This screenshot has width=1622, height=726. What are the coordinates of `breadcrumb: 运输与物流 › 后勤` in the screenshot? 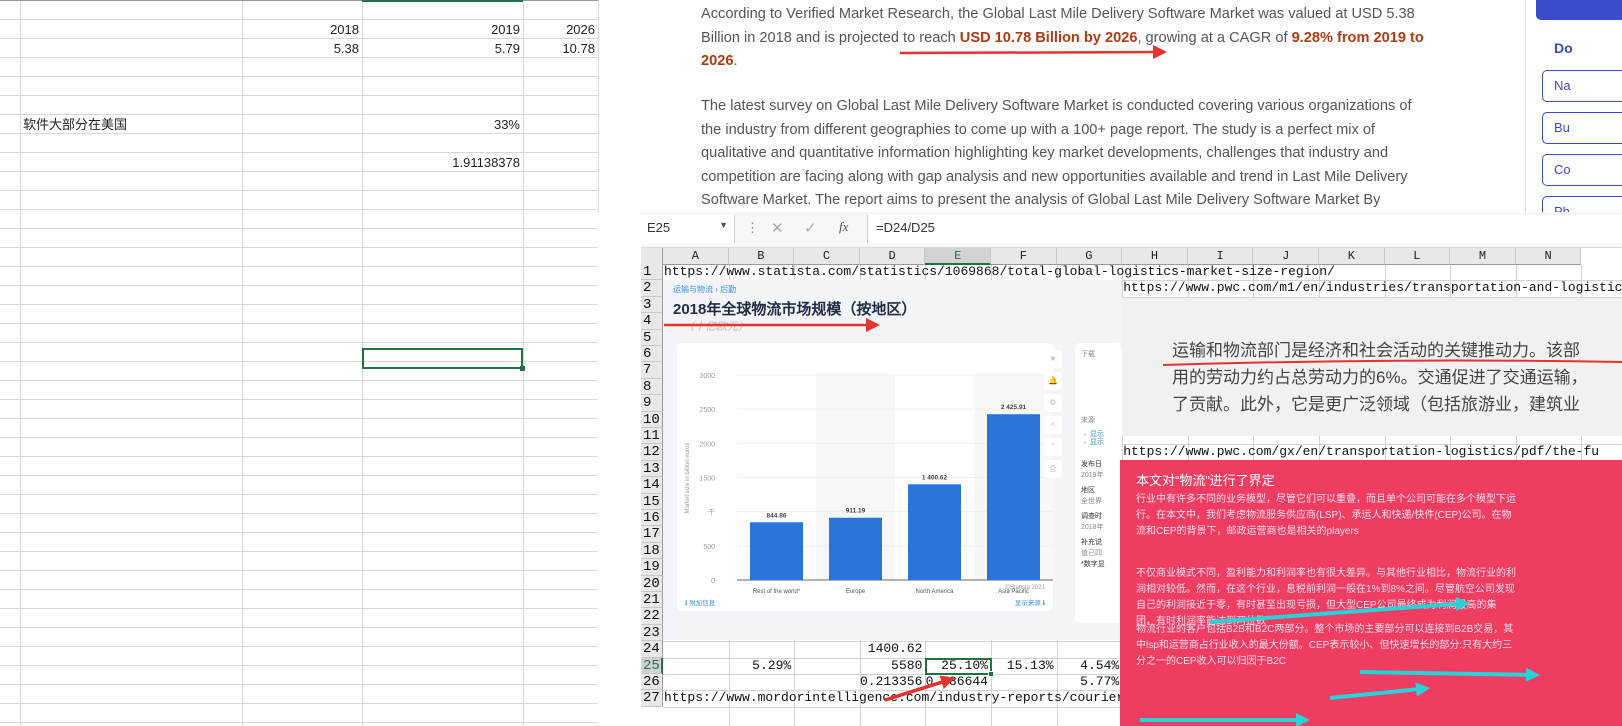 It's located at (705, 289).